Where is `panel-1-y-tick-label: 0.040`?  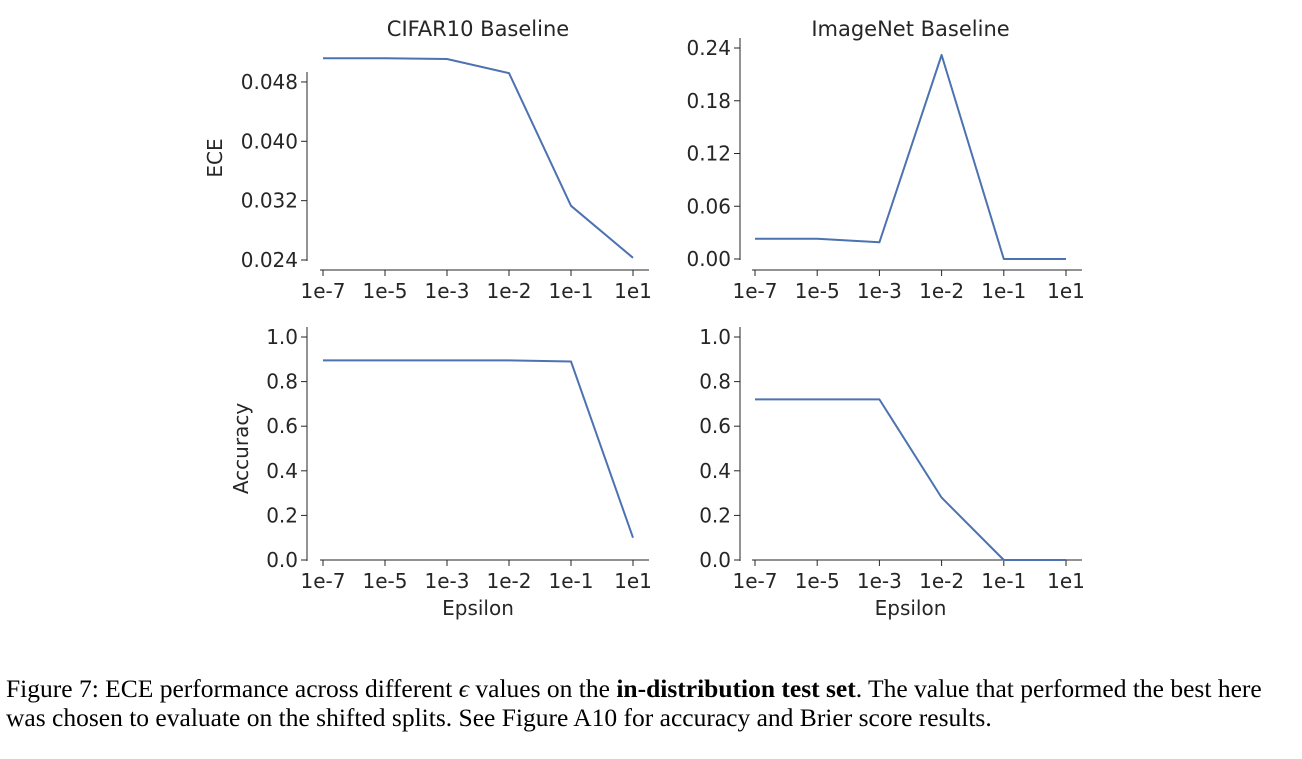
panel-1-y-tick-label: 0.040 is located at coordinates (269, 141).